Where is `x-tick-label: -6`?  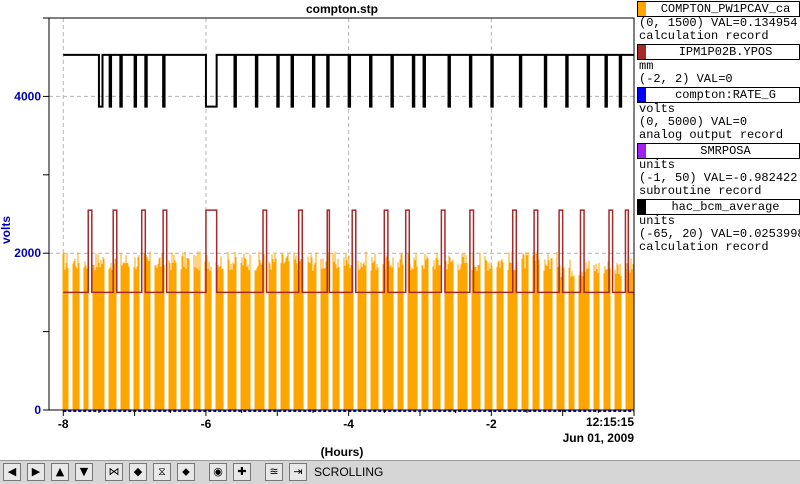
x-tick-label: -6 is located at coordinates (206, 424).